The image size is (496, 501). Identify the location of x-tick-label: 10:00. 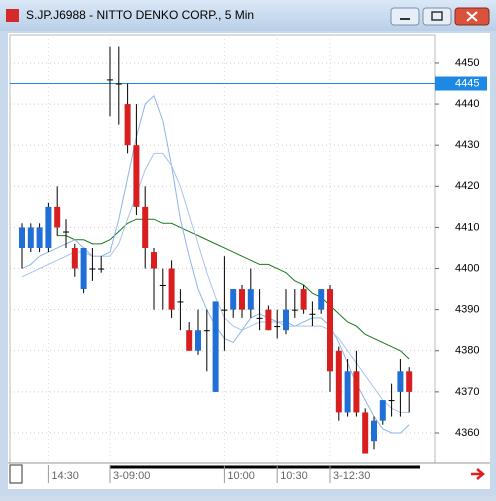
(241, 476).